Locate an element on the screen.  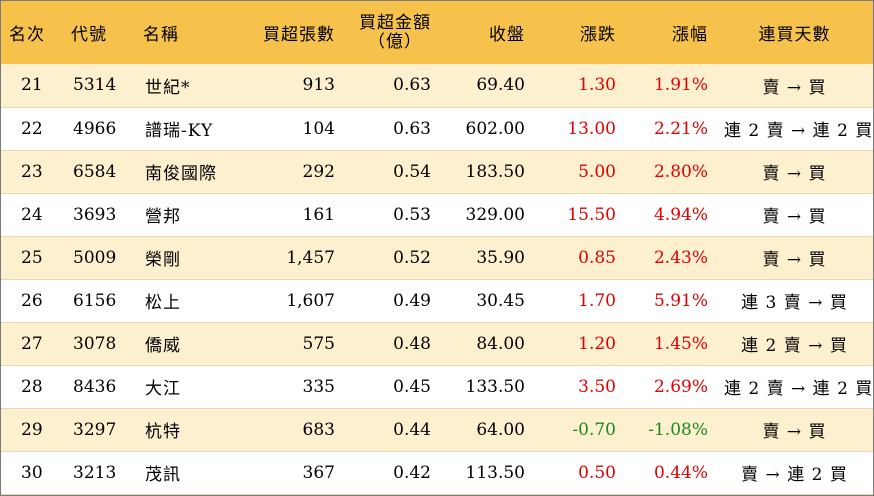
table-header-row: 名次 代號 名稱 買超張數 買超金額 （億） 收盤 漲跌 漲幅 連買天數 is located at coordinates (437, 32).